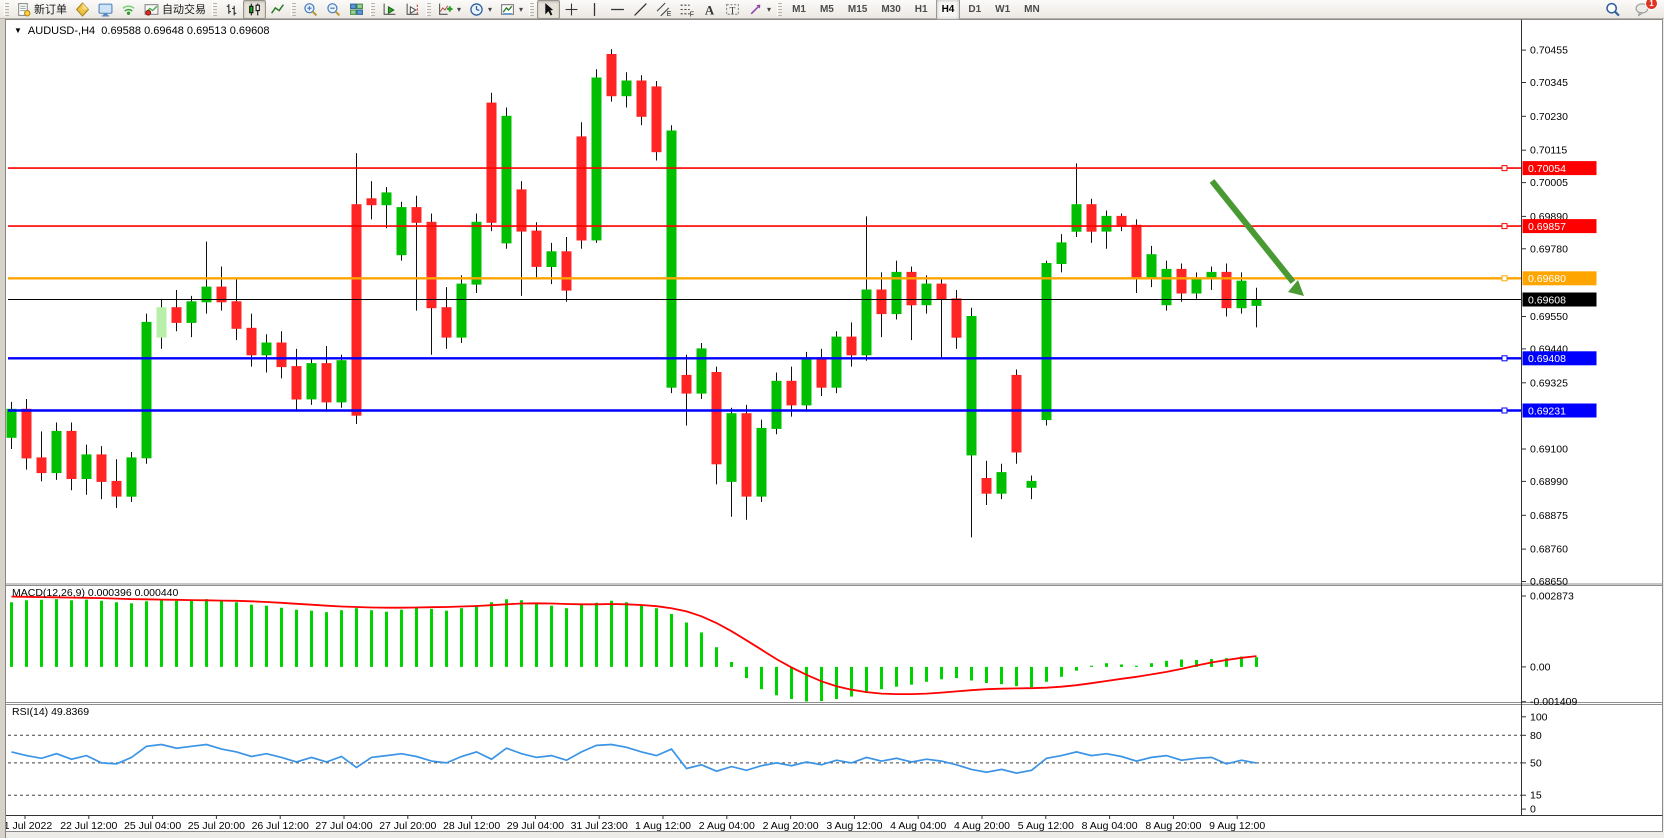 The width and height of the screenshot is (1664, 838). I want to click on hline-button, so click(617, 9).